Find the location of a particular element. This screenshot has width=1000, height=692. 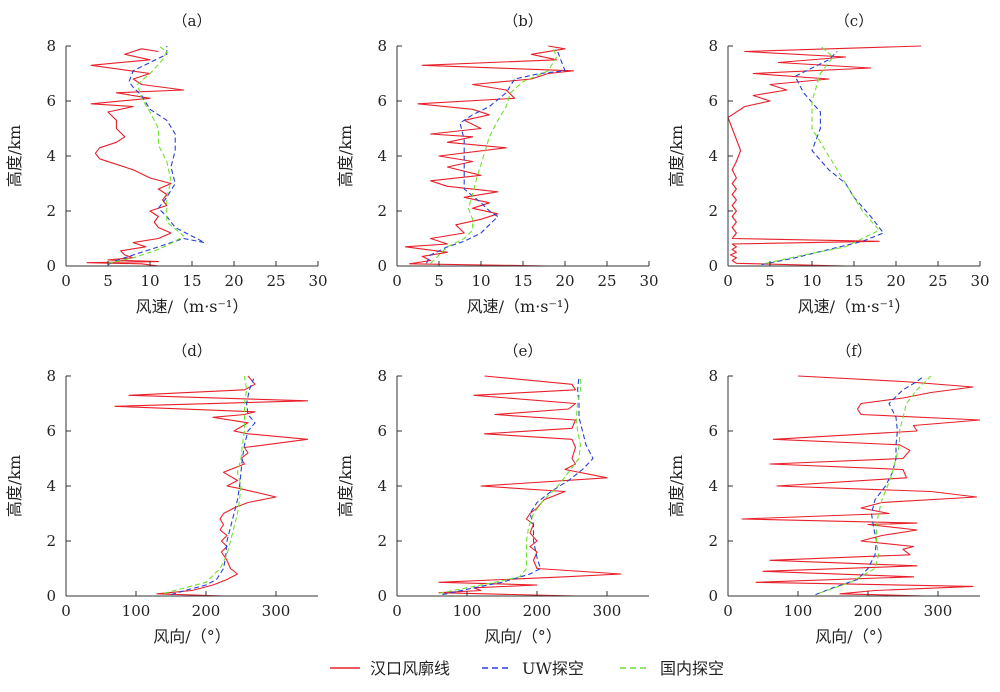

legend: 汉口风廓线 UW探空 国内探空 is located at coordinates (527, 668).